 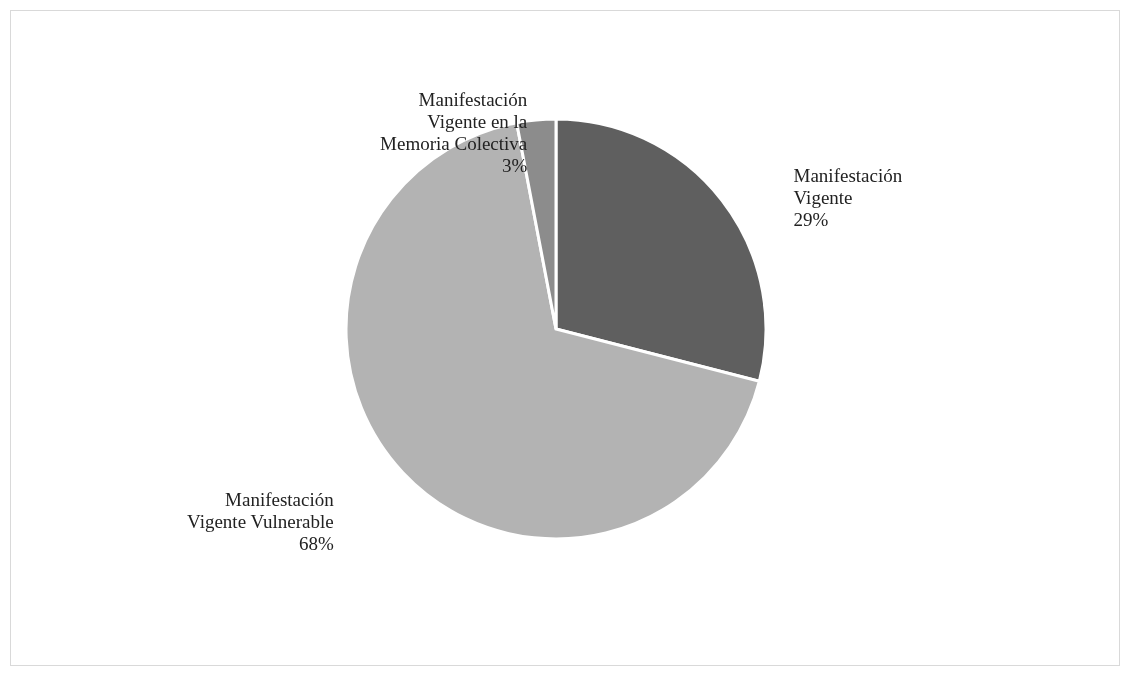 I want to click on slice-label: Manifestación Vigente en la Memoria Colectiva, so click(x=454, y=121).